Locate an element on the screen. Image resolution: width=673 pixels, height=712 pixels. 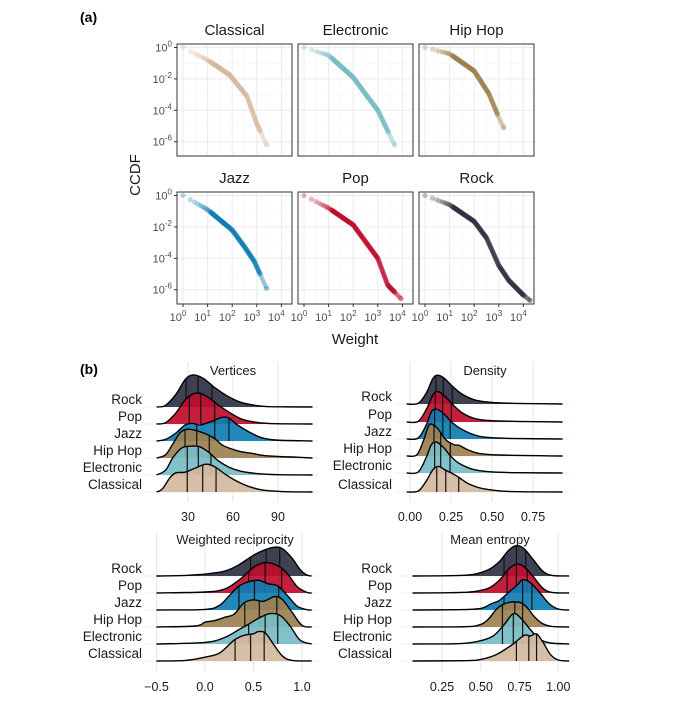
genre-label: Electronic is located at coordinates (113, 636).